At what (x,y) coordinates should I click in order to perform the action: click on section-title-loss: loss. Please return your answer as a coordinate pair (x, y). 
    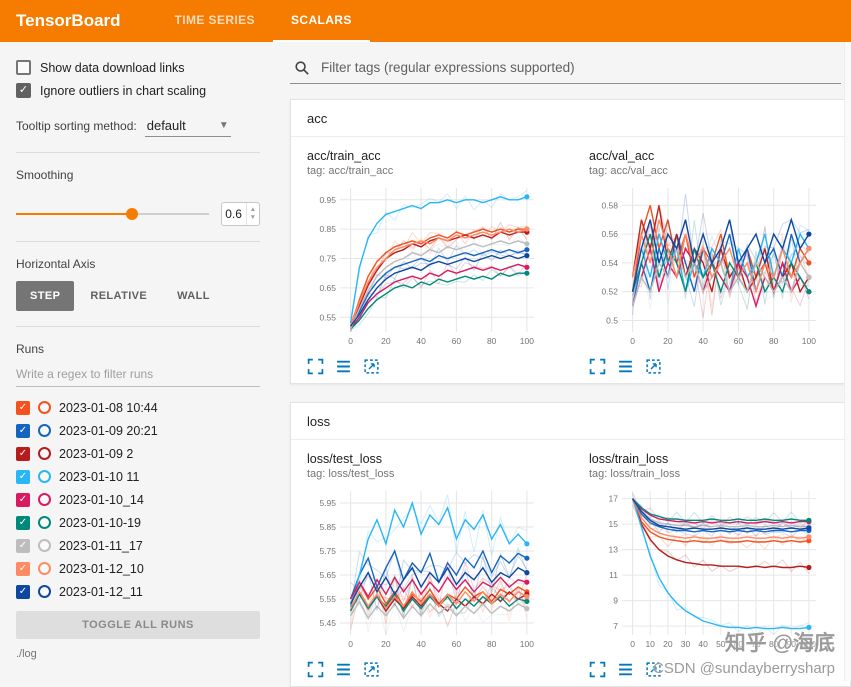
    Looking at the image, I should click on (570, 421).